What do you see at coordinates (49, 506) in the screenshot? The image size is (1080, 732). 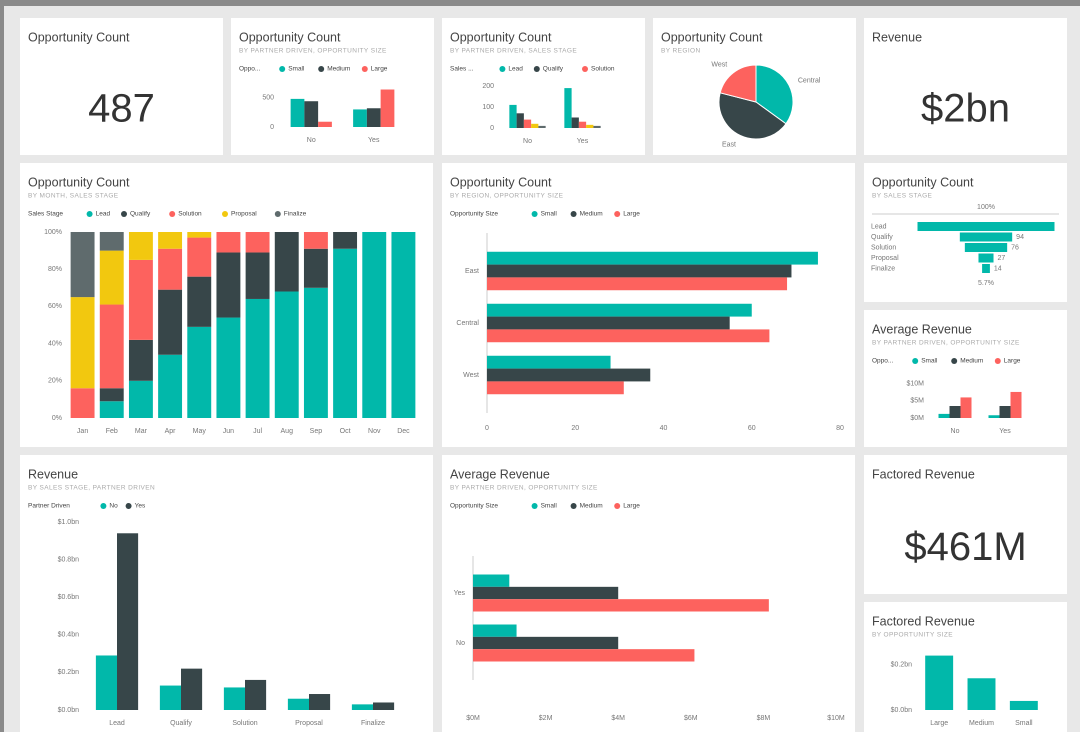 I see `legend-title: Partner Driven` at bounding box center [49, 506].